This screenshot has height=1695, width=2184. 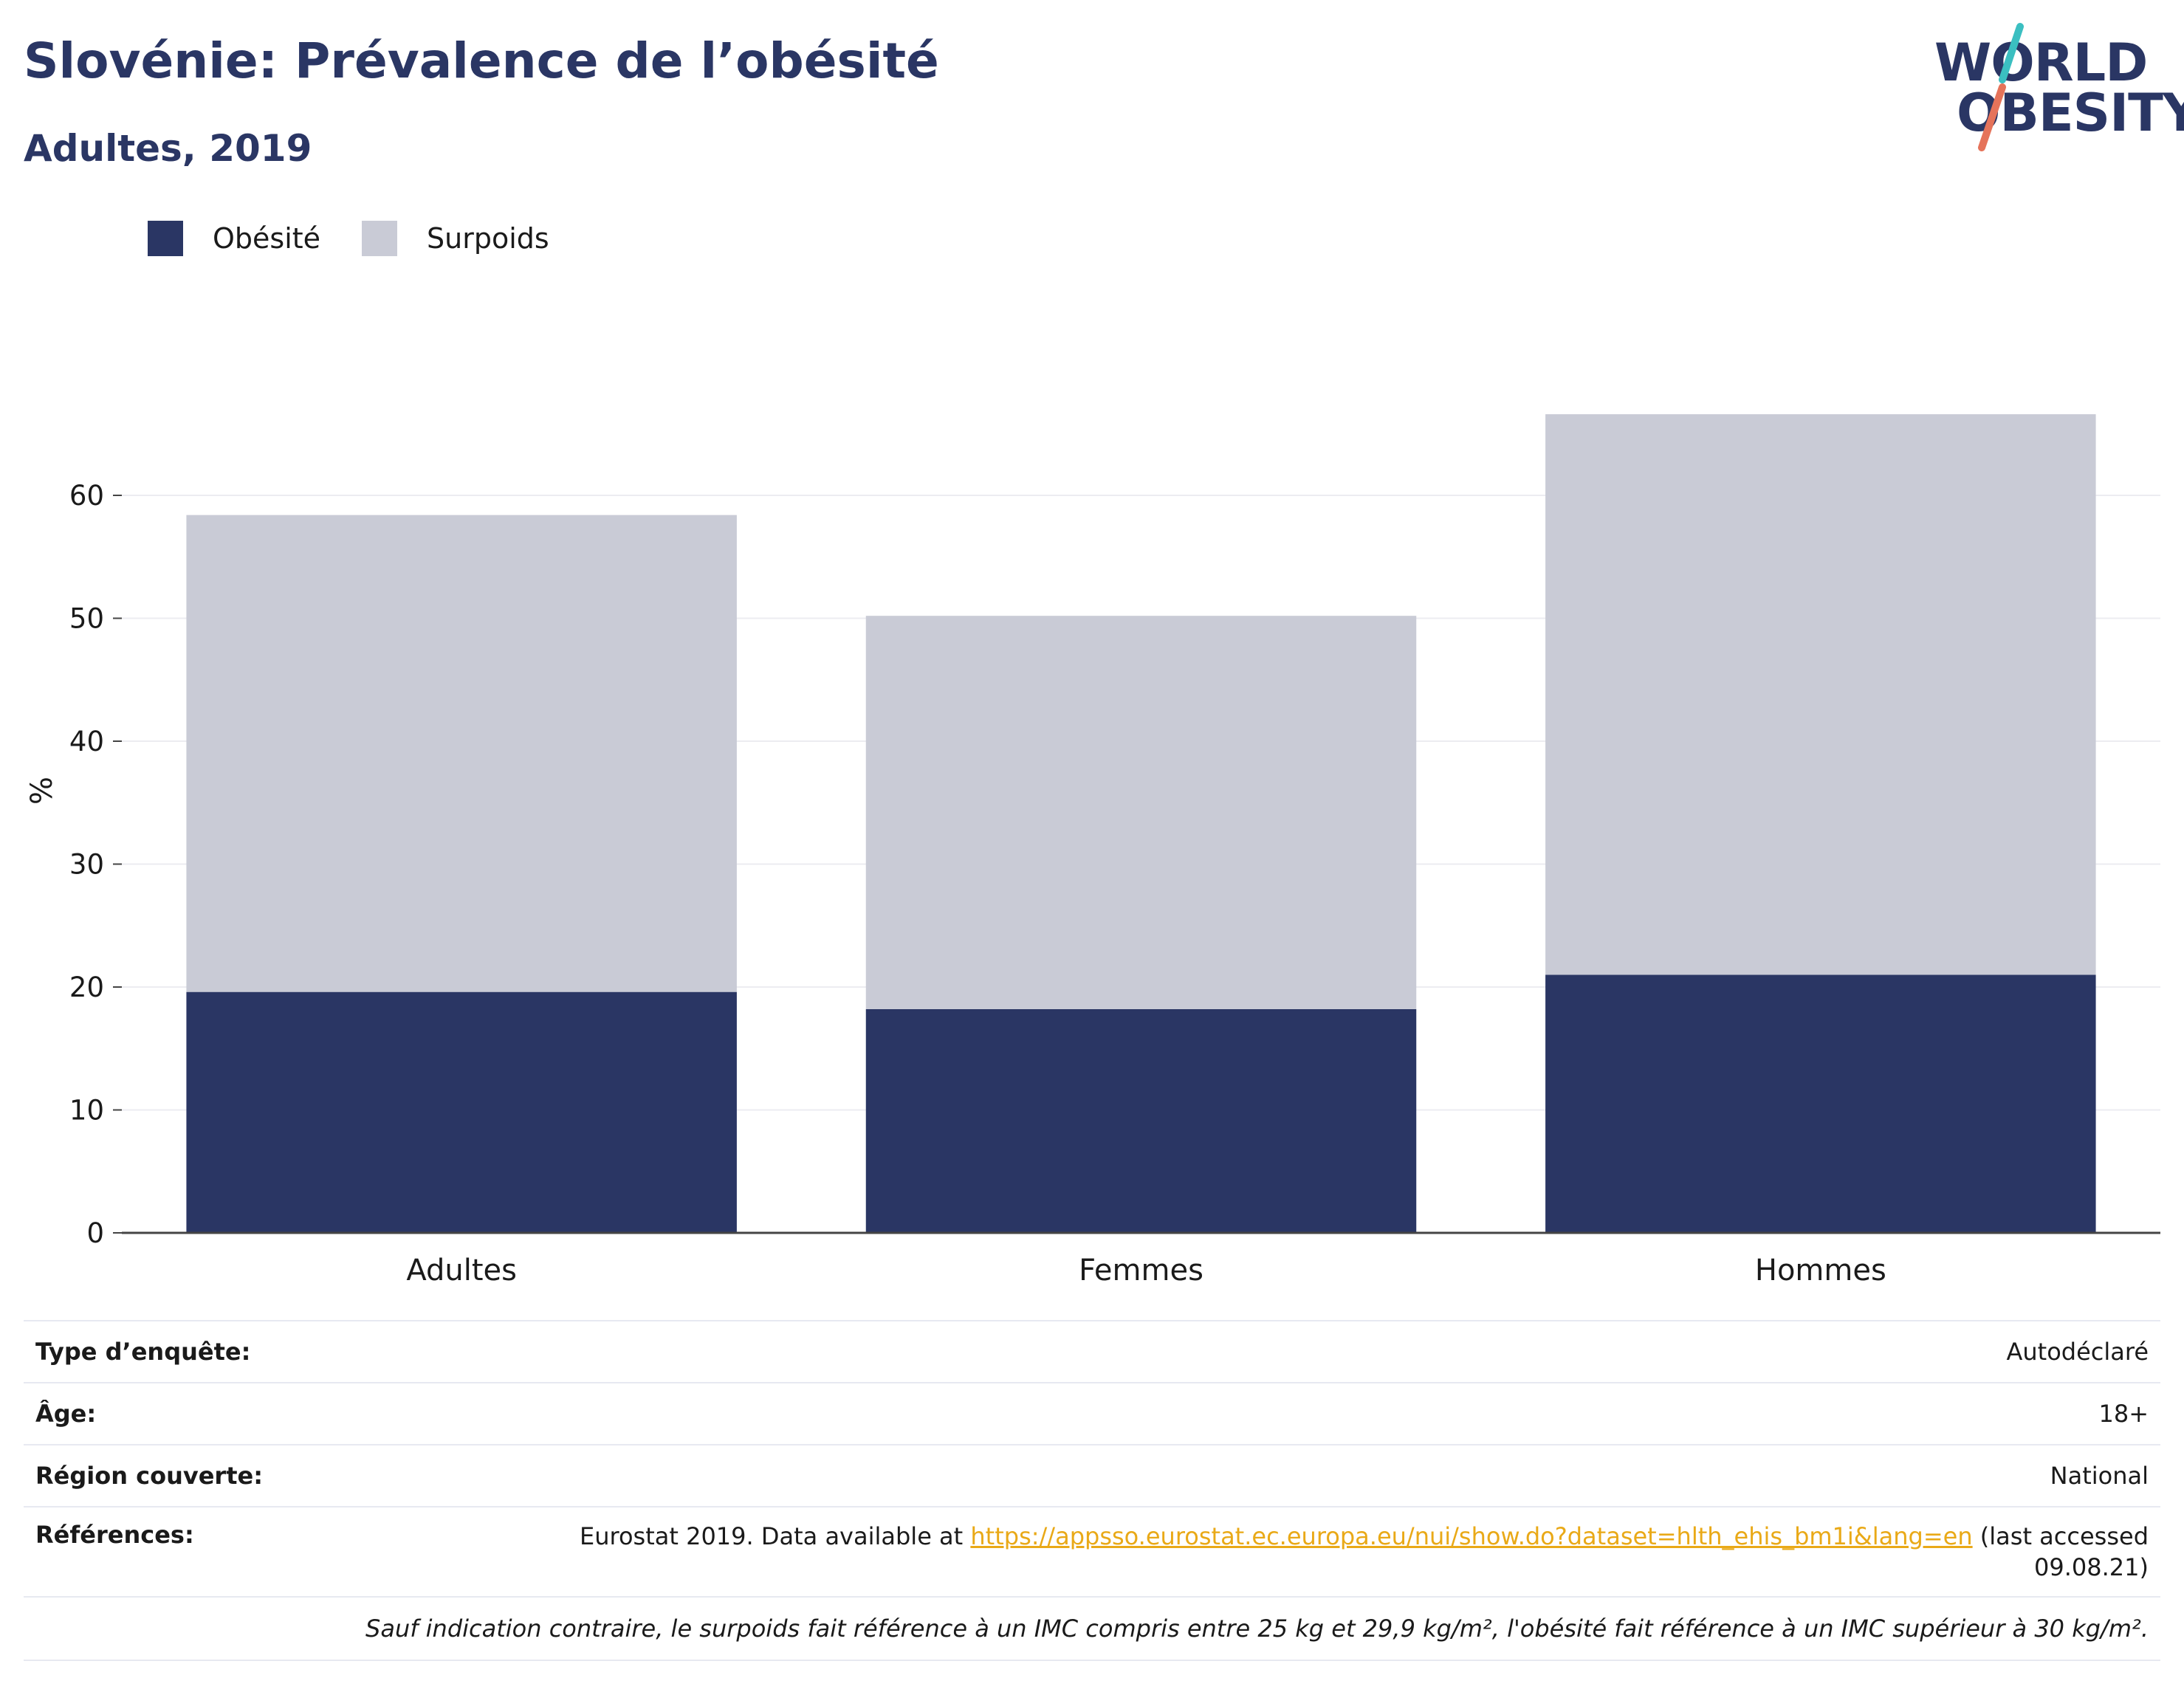 I want to click on y-tick-label-0: 0, so click(x=95, y=1233).